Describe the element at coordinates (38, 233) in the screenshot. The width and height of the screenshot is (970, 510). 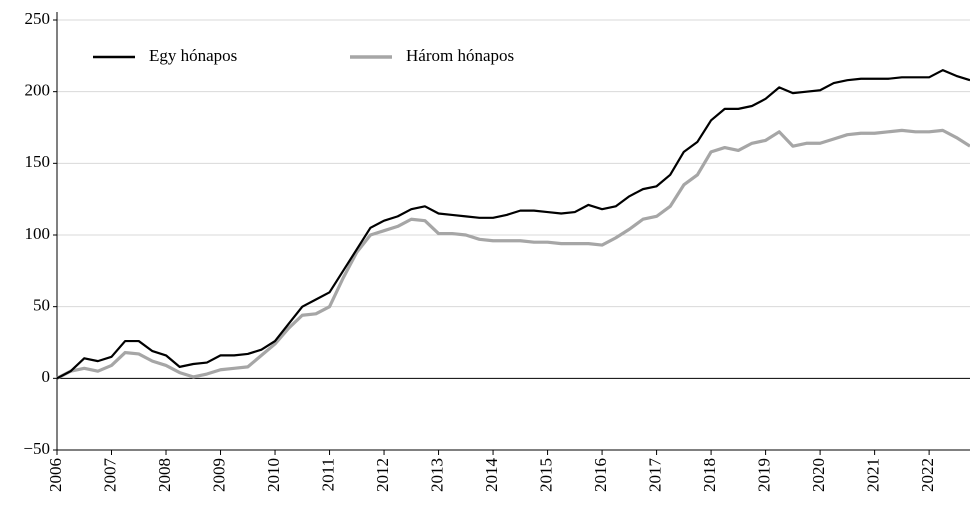
I see `y-tick-label: 100` at that location.